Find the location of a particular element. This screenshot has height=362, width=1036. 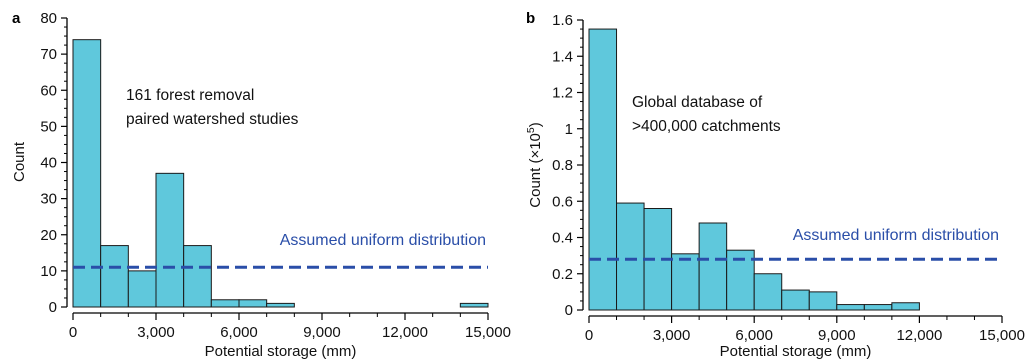

panel-label: b is located at coordinates (530, 18).